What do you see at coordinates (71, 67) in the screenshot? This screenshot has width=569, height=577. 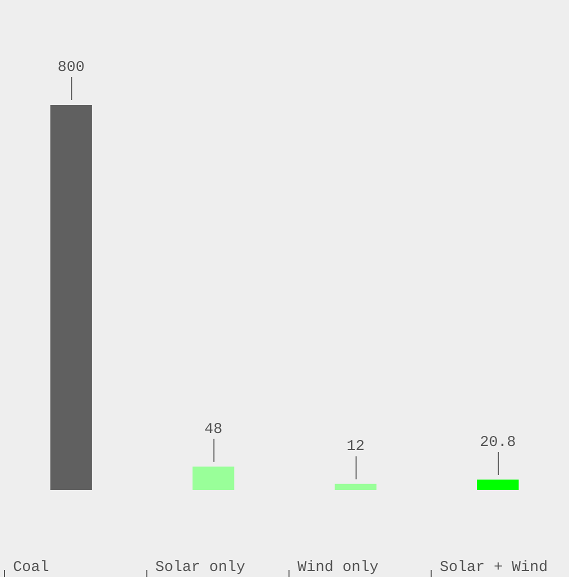 I see `data-label: 800` at bounding box center [71, 67].